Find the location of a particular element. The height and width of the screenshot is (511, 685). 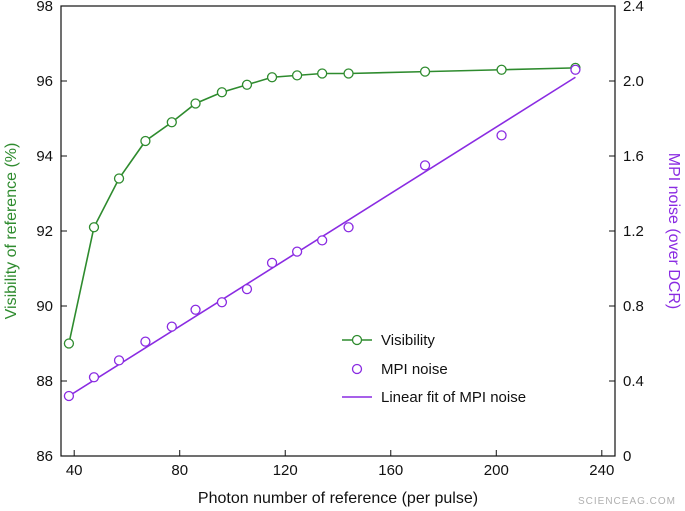

y-right-tick-label: 2.4 is located at coordinates (633, 7).